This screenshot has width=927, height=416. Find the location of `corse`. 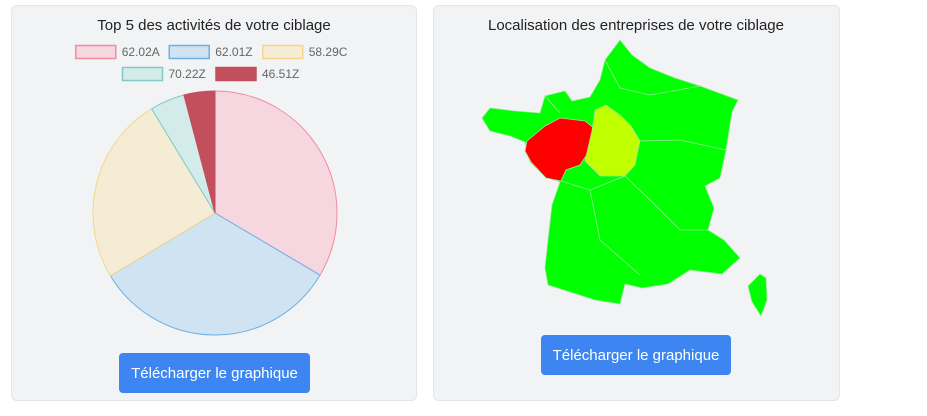

corse is located at coordinates (757, 295).